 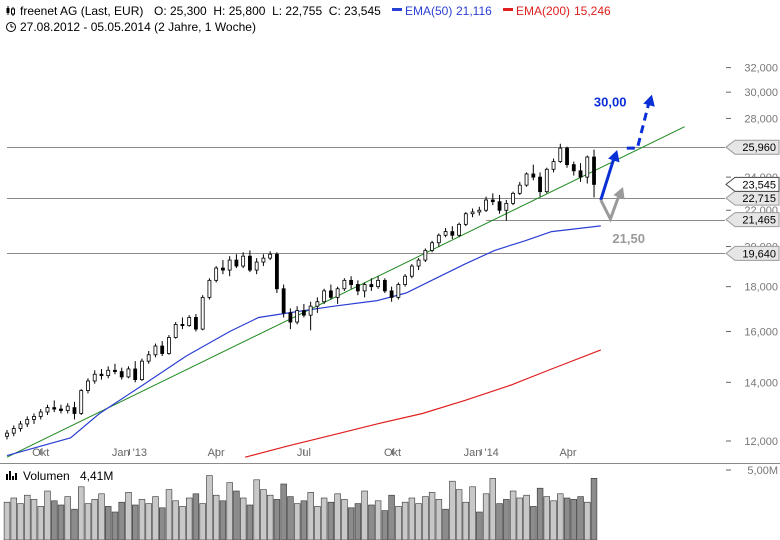 I want to click on time-axis: Okt Jan '13 Apr Jul Okt Jan '14 Apr, so click(x=304, y=453).